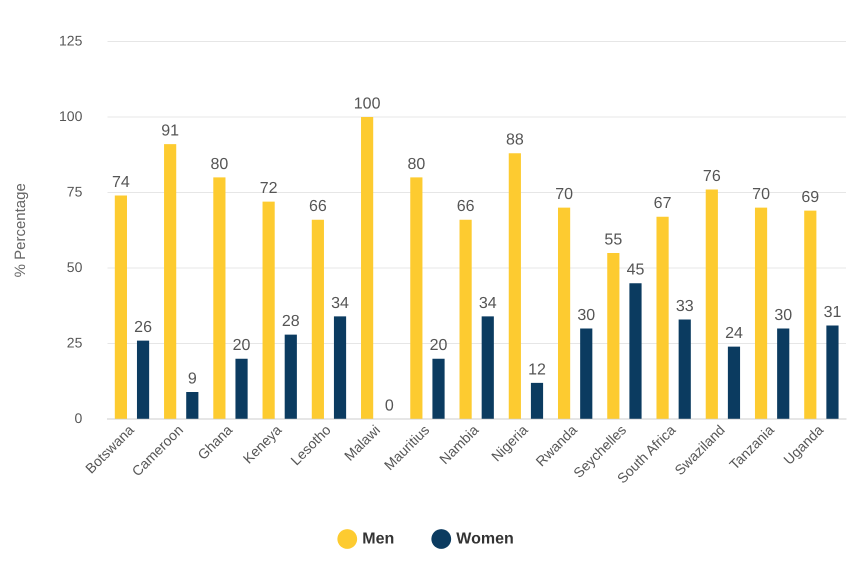 This screenshot has height=565, width=864. What do you see at coordinates (515, 140) in the screenshot?
I see `data-label: 88` at bounding box center [515, 140].